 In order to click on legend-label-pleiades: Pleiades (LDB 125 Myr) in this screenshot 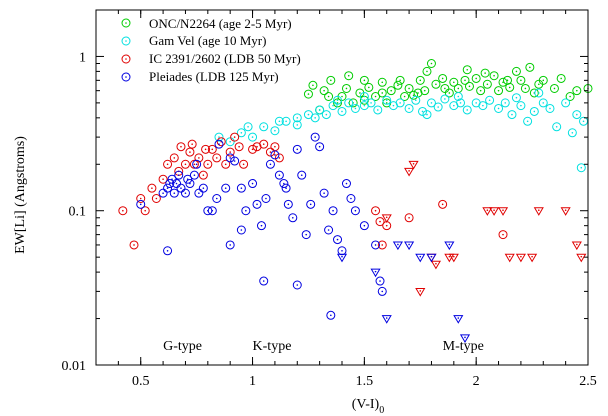, I will do `click(214, 76)`.